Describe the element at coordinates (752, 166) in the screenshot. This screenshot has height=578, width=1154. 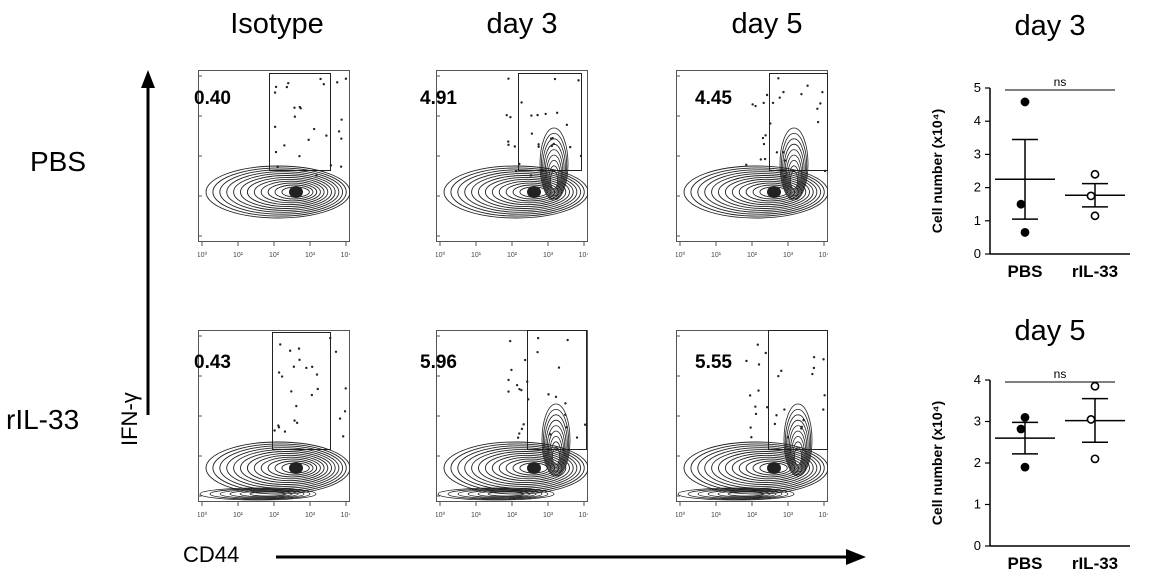
I see `flow-panel-pbs-day5: 10⁰ 10¹ 10² 10³ 10⁴ 4.45` at that location.